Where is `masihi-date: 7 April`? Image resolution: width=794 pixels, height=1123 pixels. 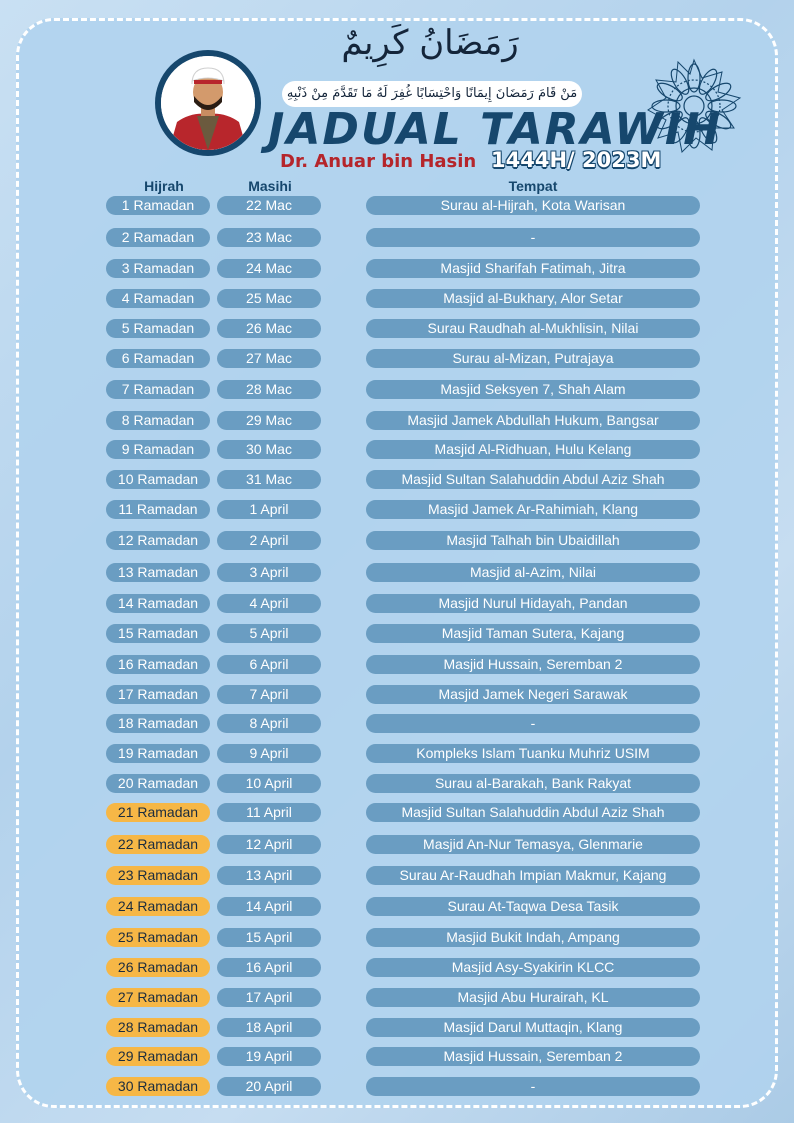
masihi-date: 7 April is located at coordinates (269, 694).